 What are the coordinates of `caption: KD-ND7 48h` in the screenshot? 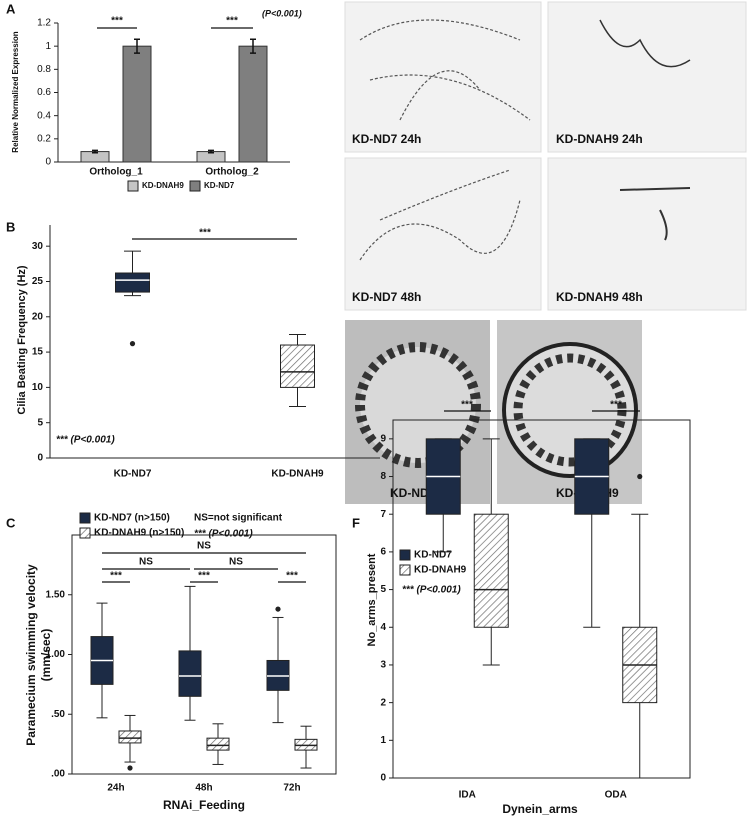 It's located at (386, 297).